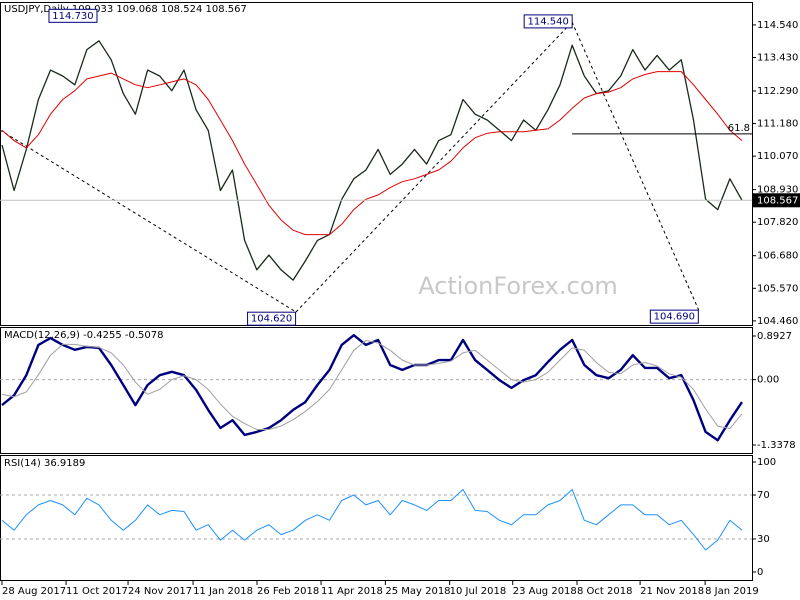 This screenshot has width=800, height=600. Describe the element at coordinates (777, 91) in the screenshot. I see `y-tick-label: 112.290` at that location.